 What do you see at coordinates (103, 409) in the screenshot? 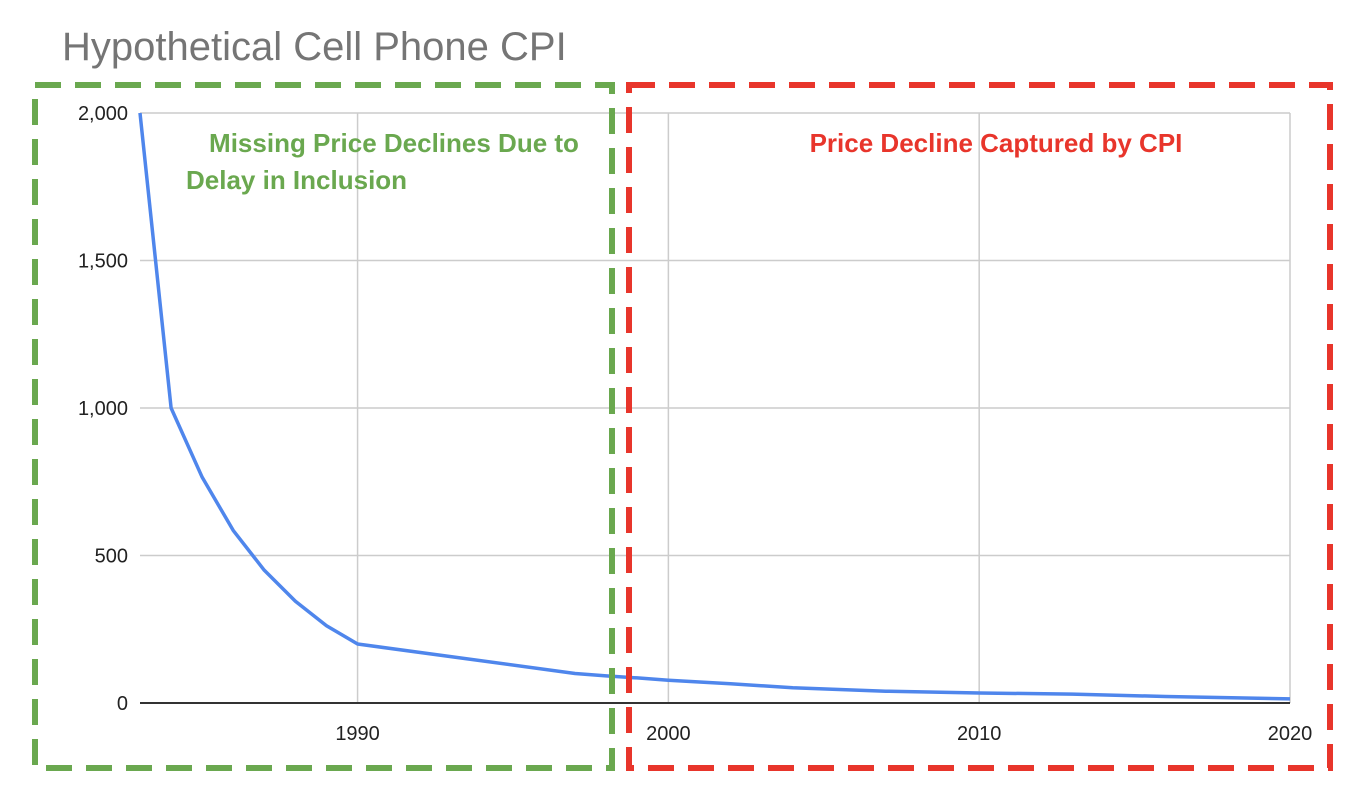
I see `y-tick-label: 1,000` at bounding box center [103, 409].